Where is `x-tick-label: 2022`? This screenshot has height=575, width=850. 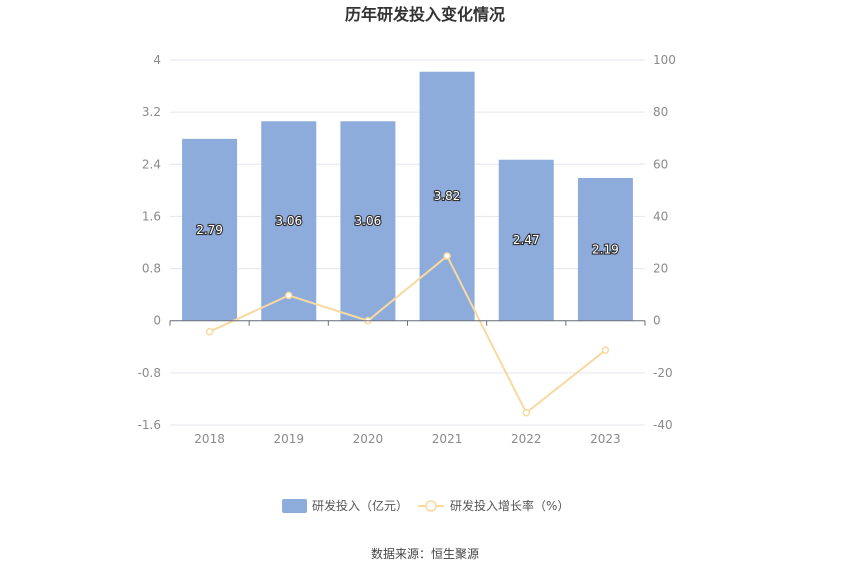
x-tick-label: 2022 is located at coordinates (526, 439).